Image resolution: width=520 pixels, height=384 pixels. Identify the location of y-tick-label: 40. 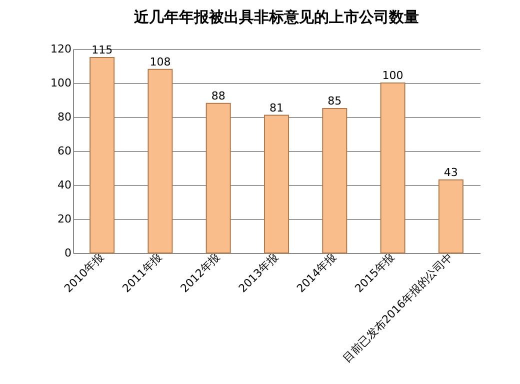
(65, 185).